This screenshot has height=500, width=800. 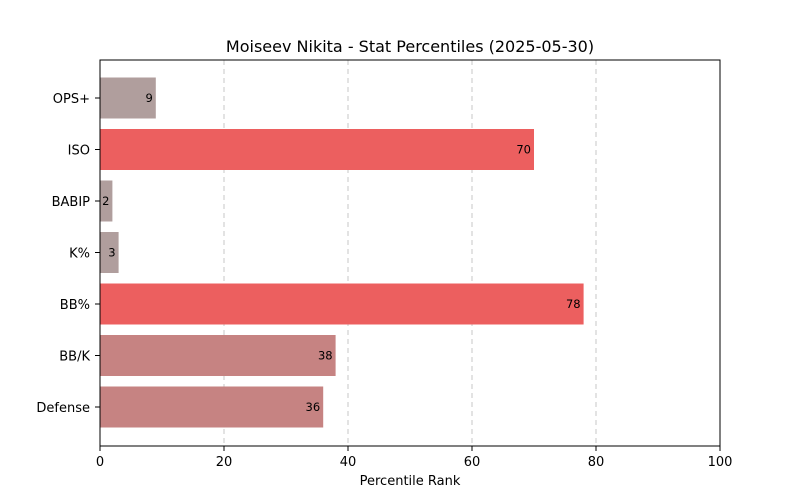 I want to click on y-tick-label: BB%, so click(x=75, y=305).